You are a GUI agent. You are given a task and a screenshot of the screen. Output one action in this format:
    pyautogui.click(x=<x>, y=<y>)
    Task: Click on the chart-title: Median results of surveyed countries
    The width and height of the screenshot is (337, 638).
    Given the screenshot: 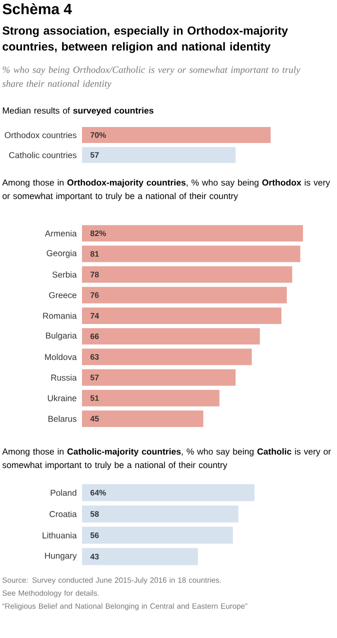 What is the action you would take?
    pyautogui.click(x=78, y=111)
    